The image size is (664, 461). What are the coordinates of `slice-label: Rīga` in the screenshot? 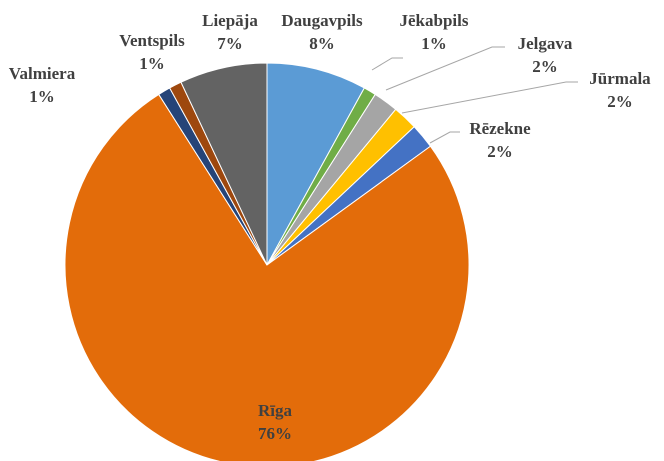 It's located at (275, 410).